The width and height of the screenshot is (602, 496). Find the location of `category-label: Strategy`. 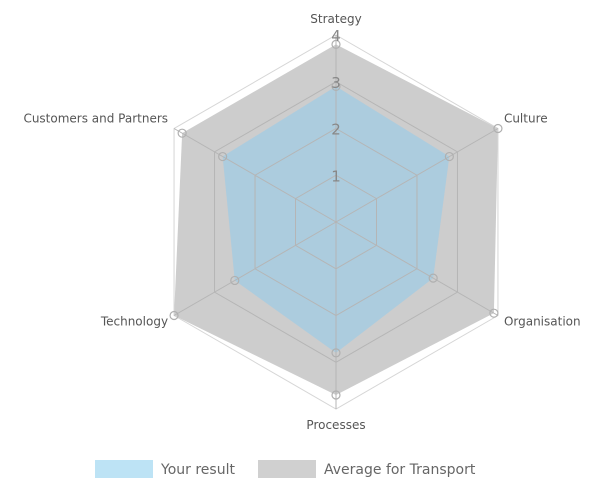

category-label: Strategy is located at coordinates (335, 19).